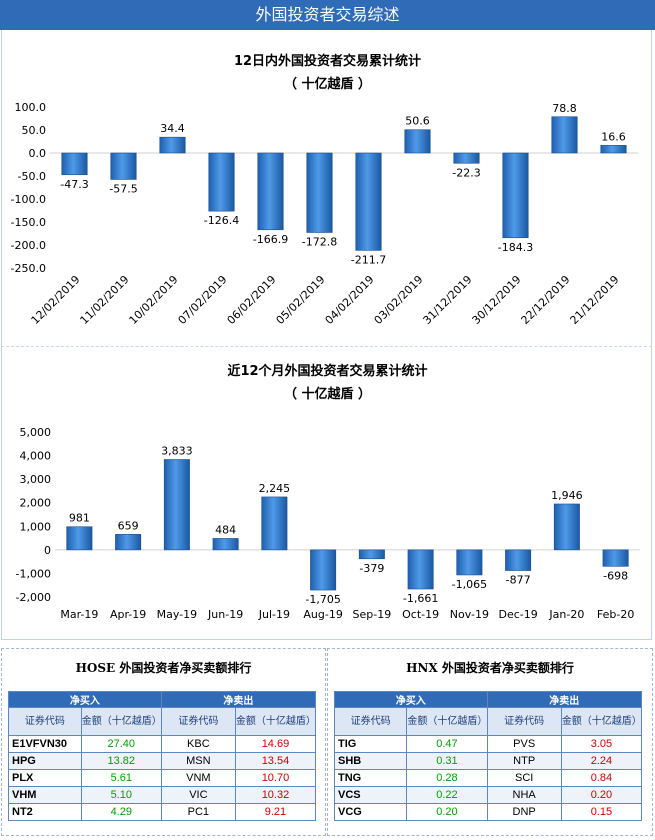 This screenshot has height=840, width=655. What do you see at coordinates (567, 495) in the screenshot?
I see `data-label: 1,946` at bounding box center [567, 495].